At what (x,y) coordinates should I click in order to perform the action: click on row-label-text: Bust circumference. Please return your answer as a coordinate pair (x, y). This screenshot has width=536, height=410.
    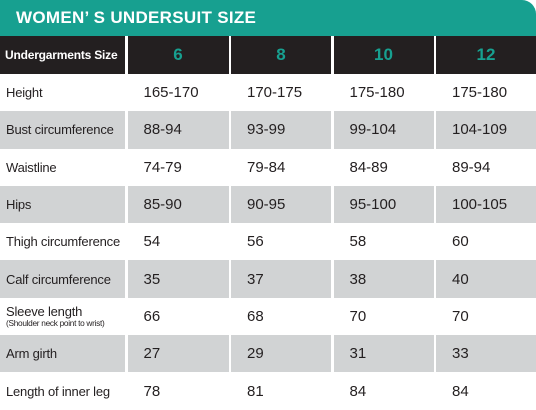
    Looking at the image, I should click on (60, 130).